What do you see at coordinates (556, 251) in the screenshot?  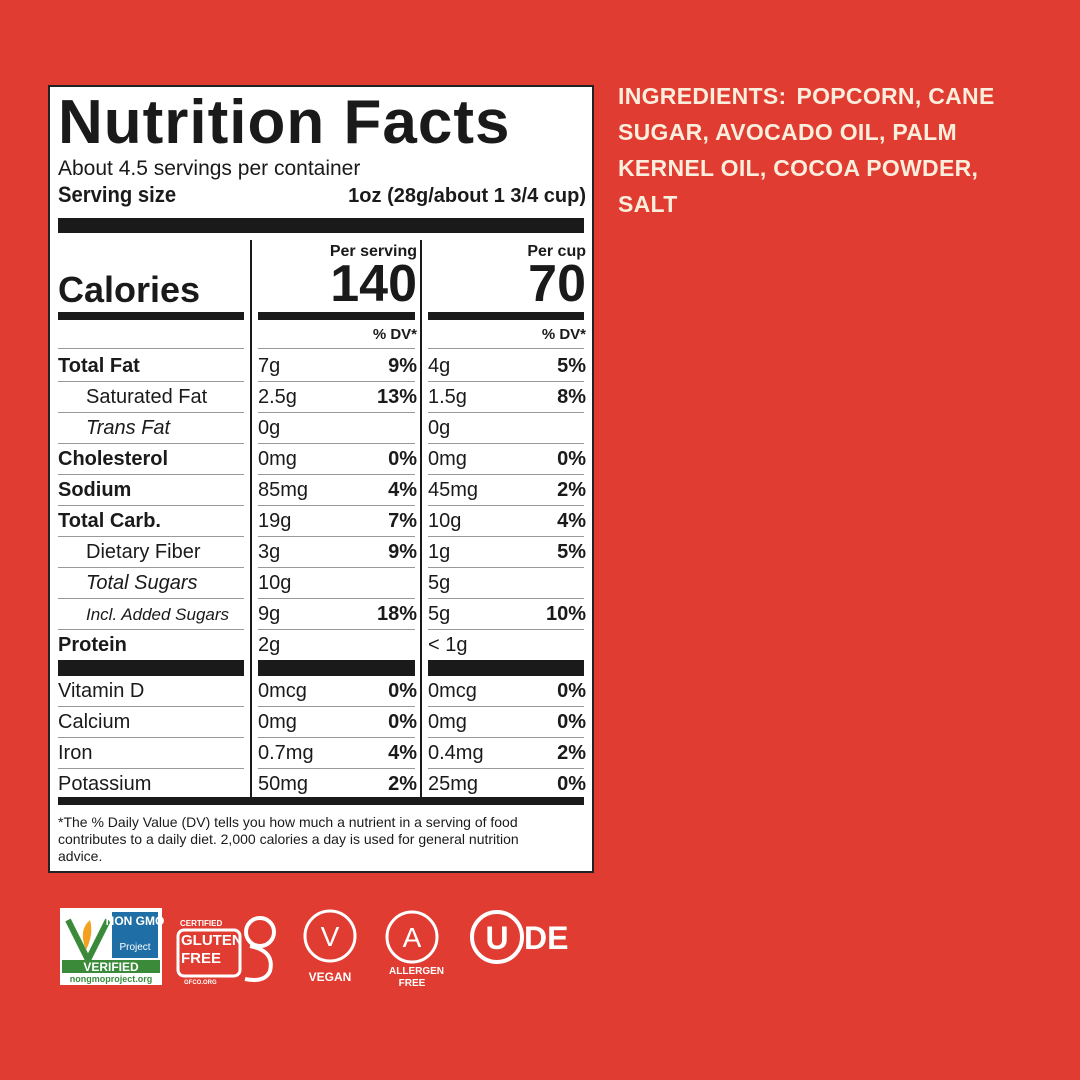 I see `column-heading: Per cup` at bounding box center [556, 251].